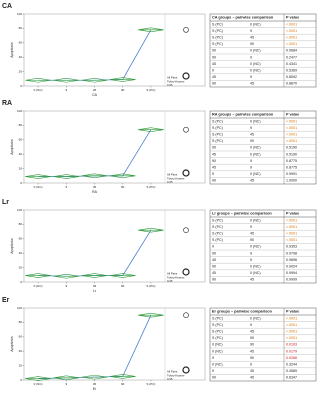  I want to click on table-cell: 0.9896, so click(291, 260).